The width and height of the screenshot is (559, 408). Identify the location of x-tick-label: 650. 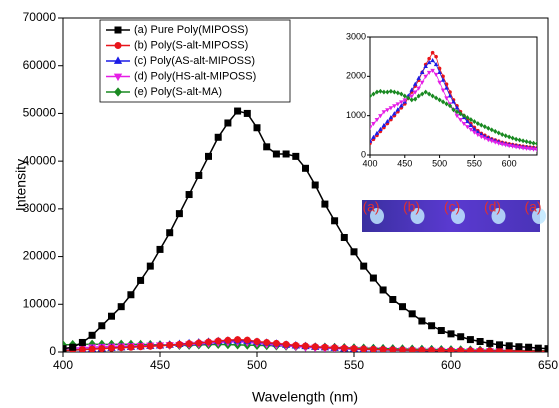
(548, 365).